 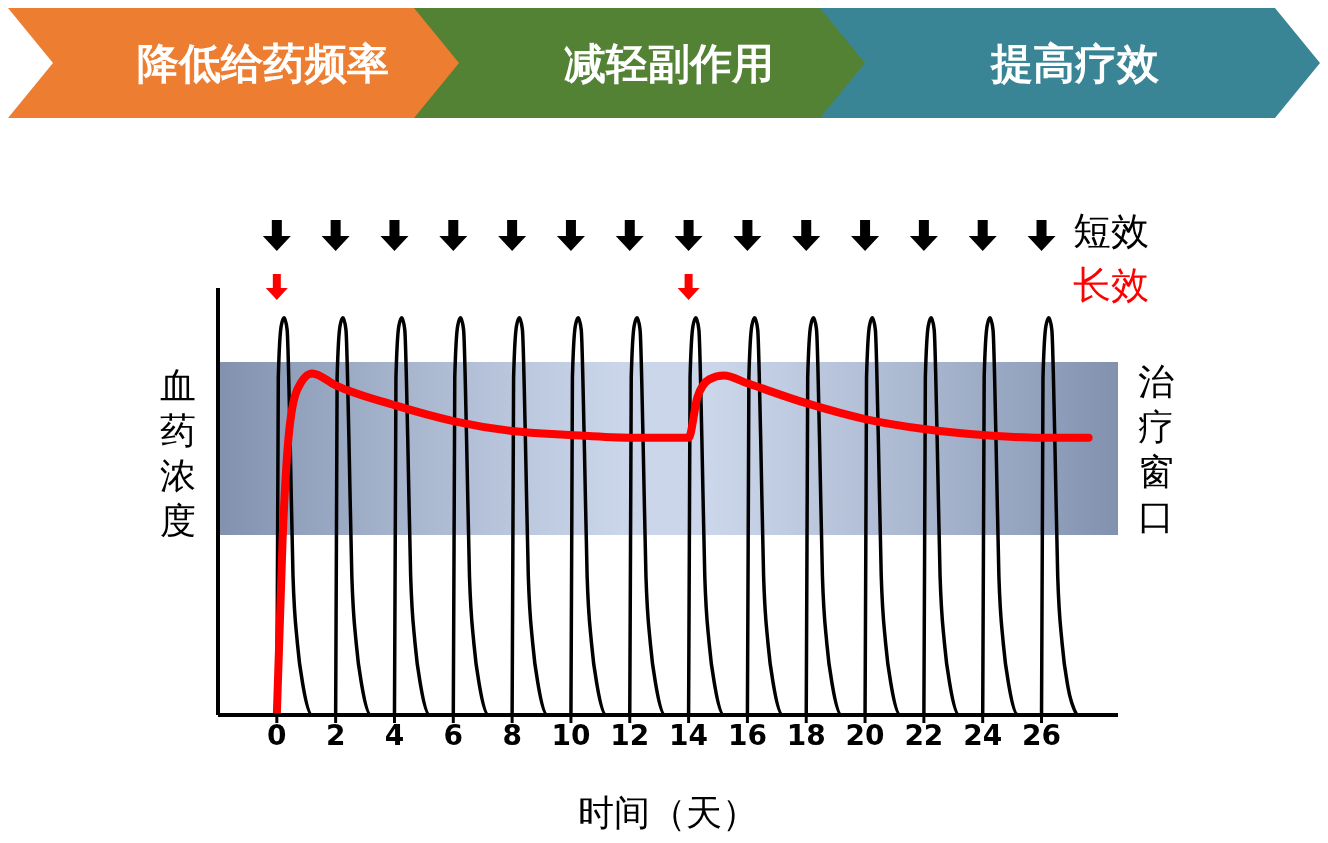 I want to click on text: 降低给药频率, so click(x=263, y=63).